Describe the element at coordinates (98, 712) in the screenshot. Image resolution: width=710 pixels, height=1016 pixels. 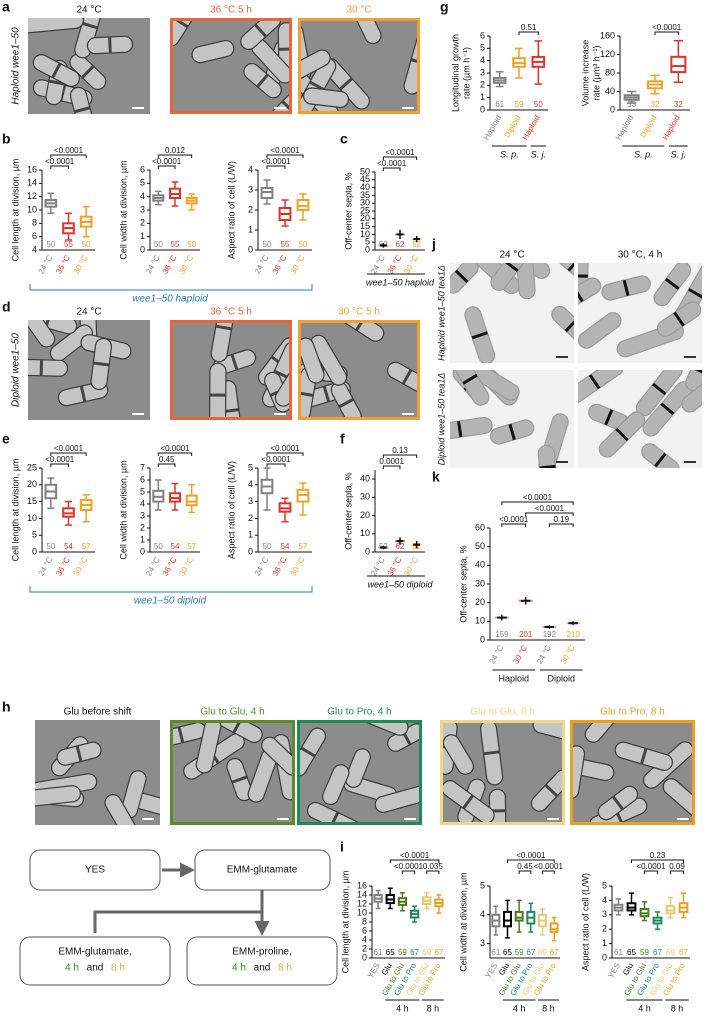
I see `frame-label: Glu before shift` at that location.